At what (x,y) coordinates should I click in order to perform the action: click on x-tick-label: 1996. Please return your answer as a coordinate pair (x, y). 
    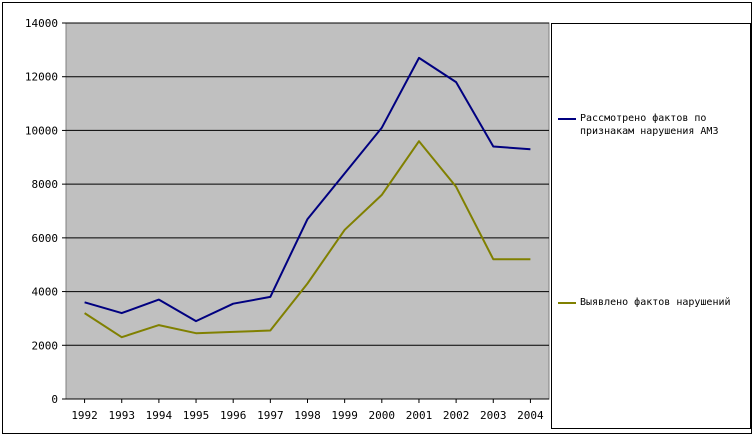
    Looking at the image, I should click on (233, 415).